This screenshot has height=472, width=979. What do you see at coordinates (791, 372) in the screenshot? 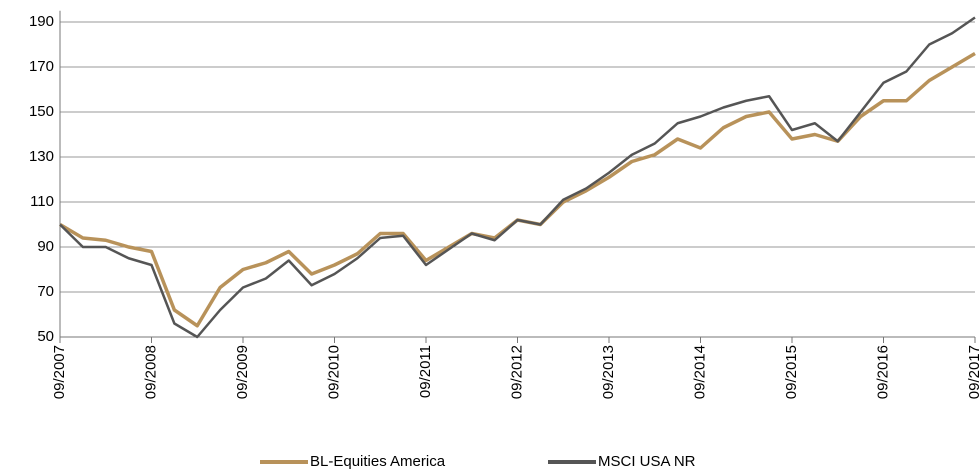
I see `x-tick-label: 09/2015` at bounding box center [791, 372].